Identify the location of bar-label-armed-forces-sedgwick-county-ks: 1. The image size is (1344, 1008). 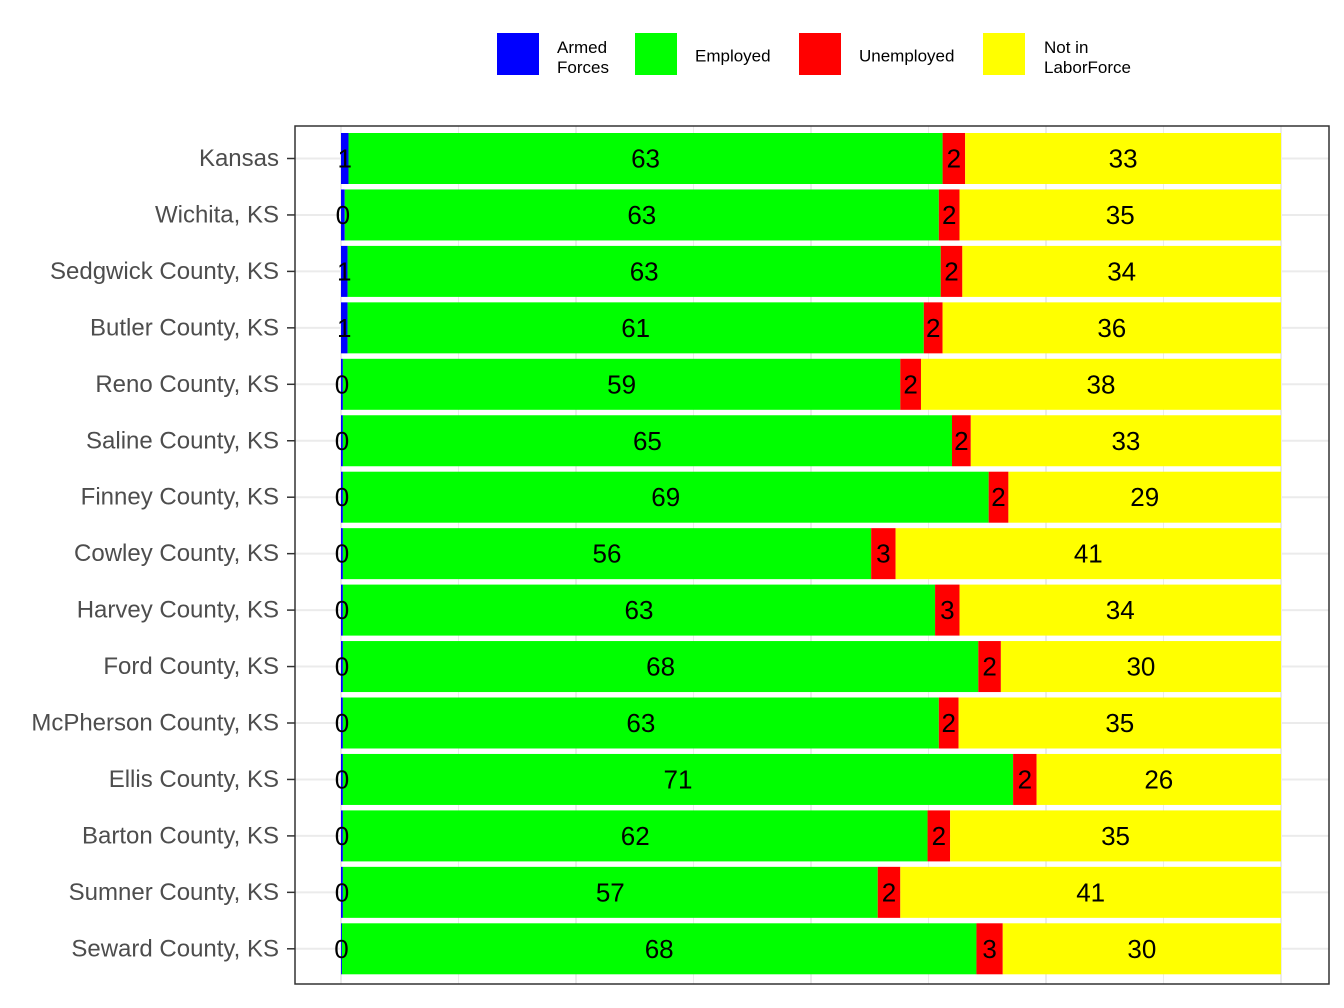
(344, 271).